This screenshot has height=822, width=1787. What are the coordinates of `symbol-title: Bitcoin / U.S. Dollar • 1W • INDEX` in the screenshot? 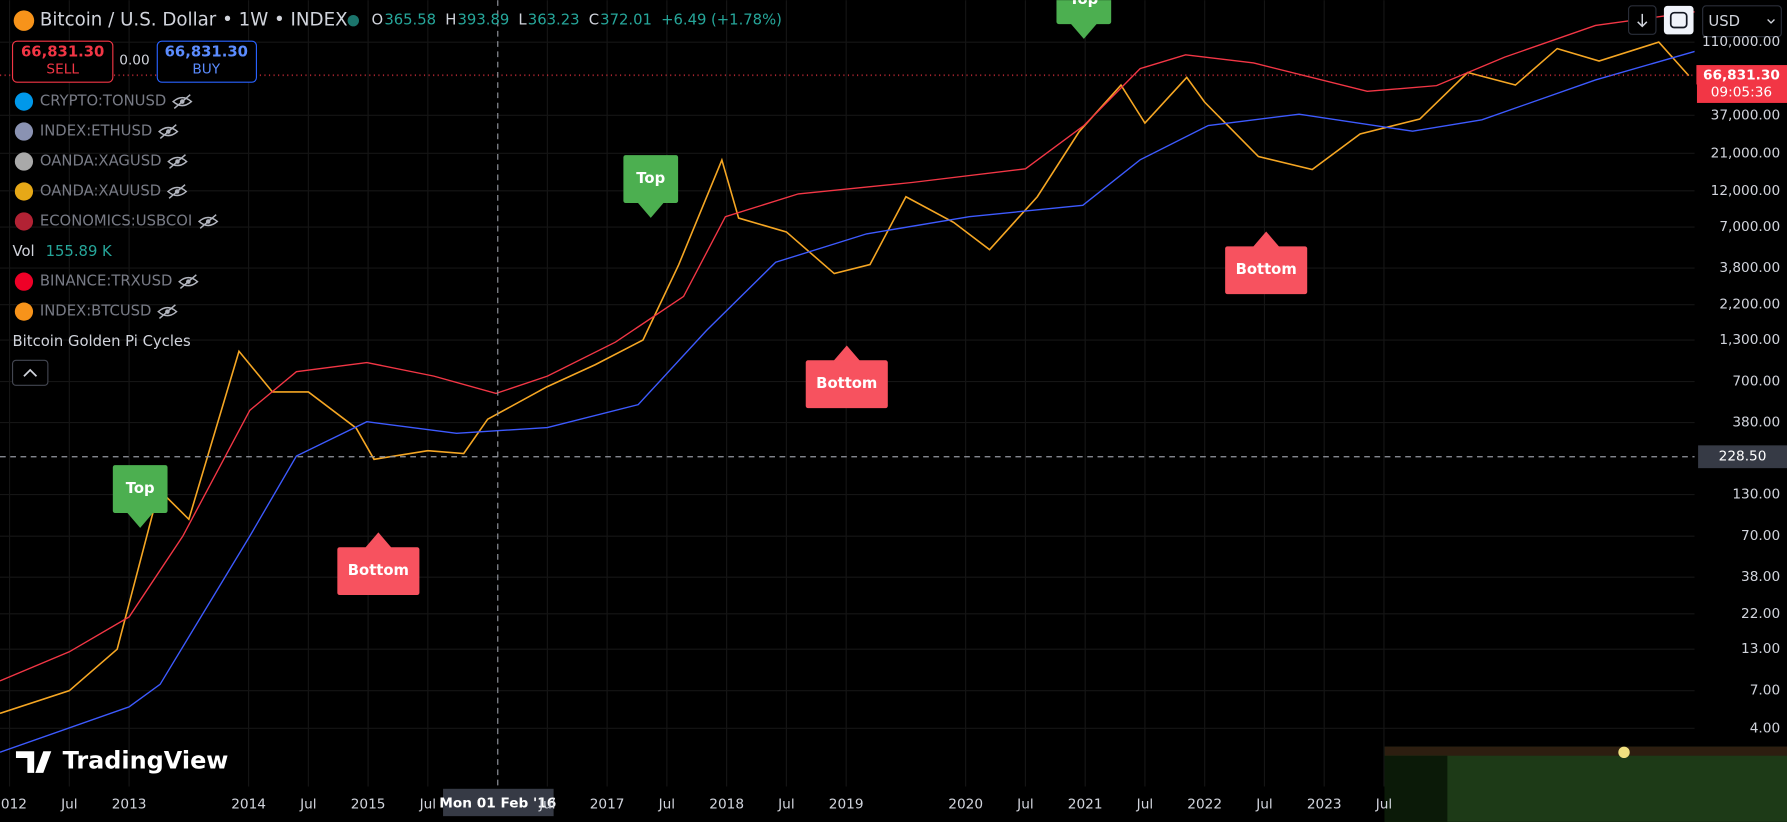 It's located at (194, 20).